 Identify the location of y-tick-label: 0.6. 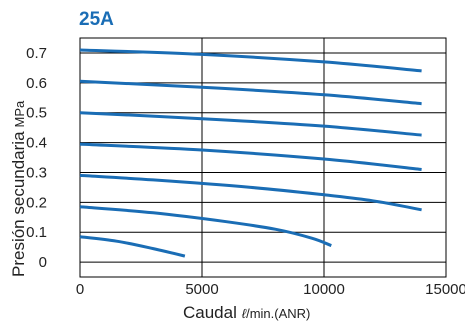
(36, 83).